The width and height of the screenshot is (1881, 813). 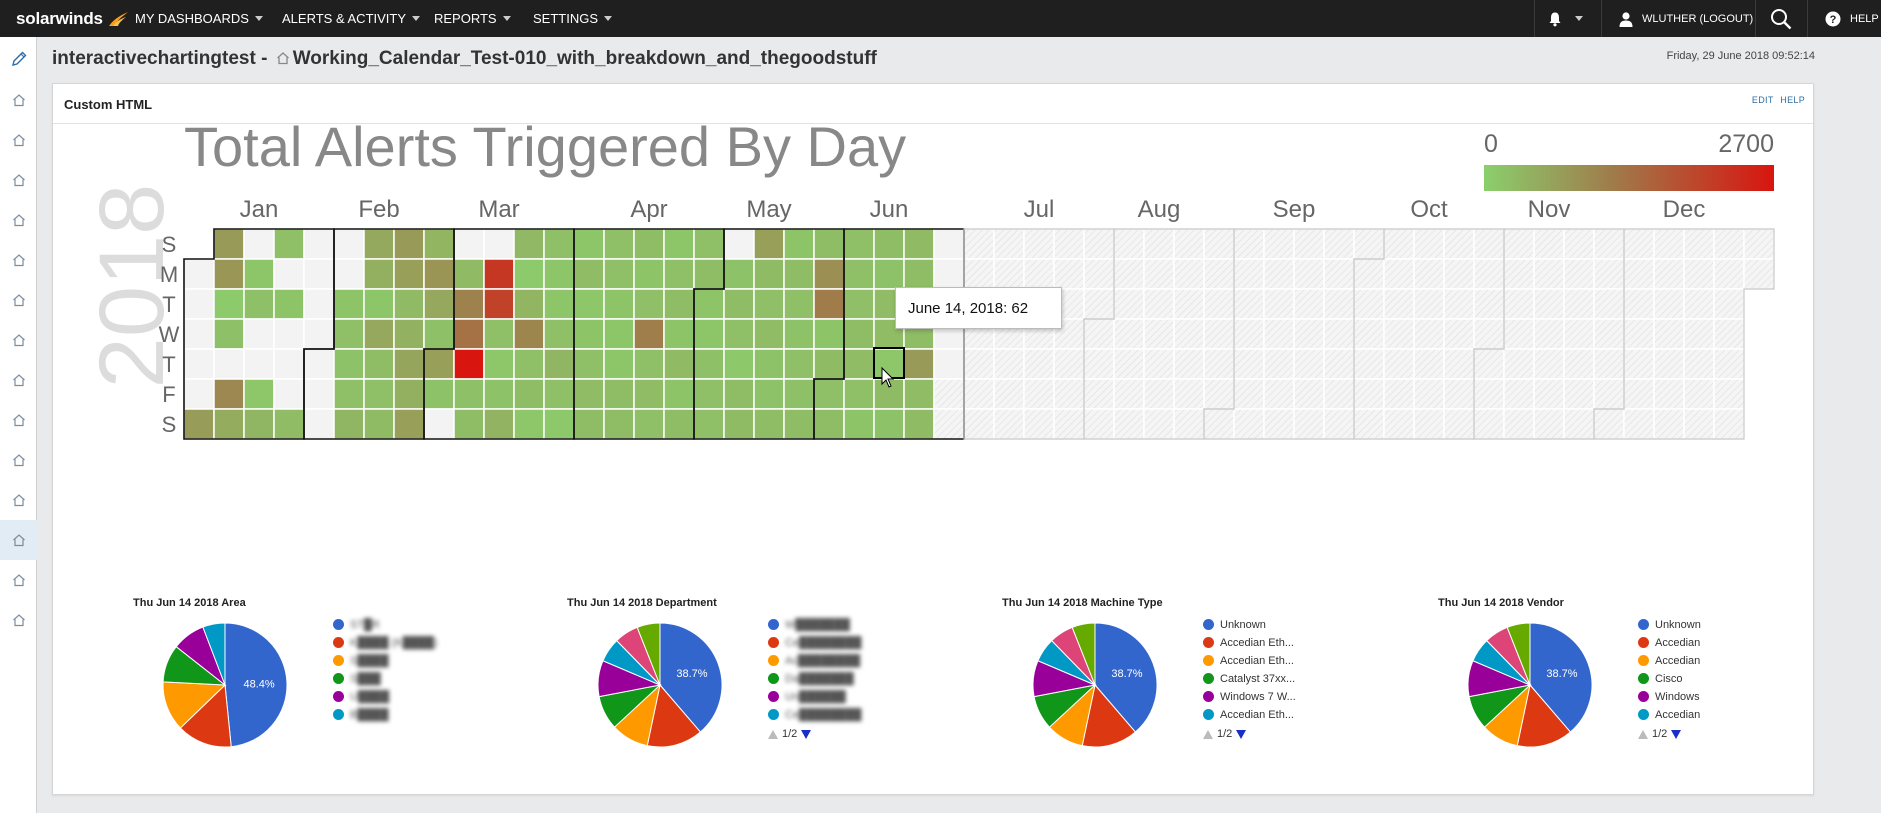 I want to click on search-button, so click(x=1781, y=18).